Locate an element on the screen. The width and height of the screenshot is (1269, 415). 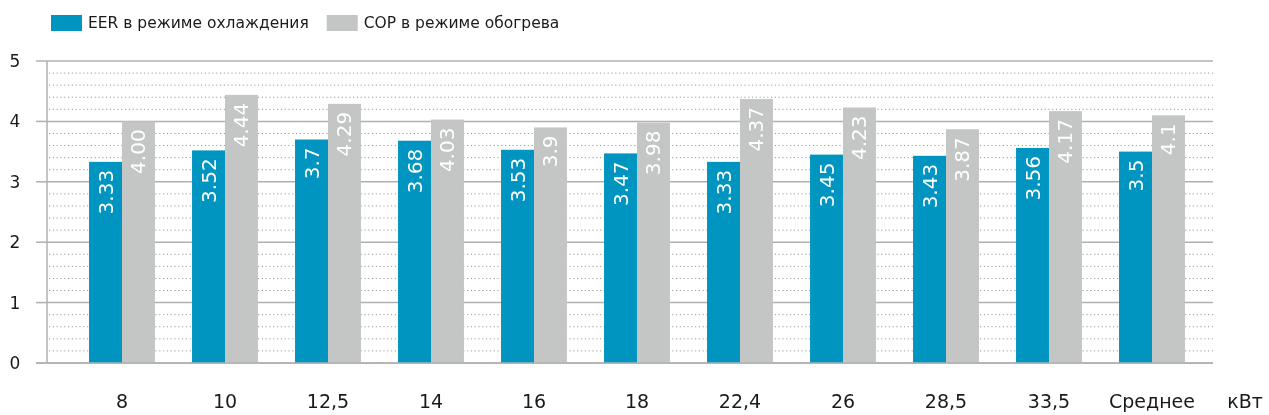
y-tick-label: 5 is located at coordinates (15, 61).